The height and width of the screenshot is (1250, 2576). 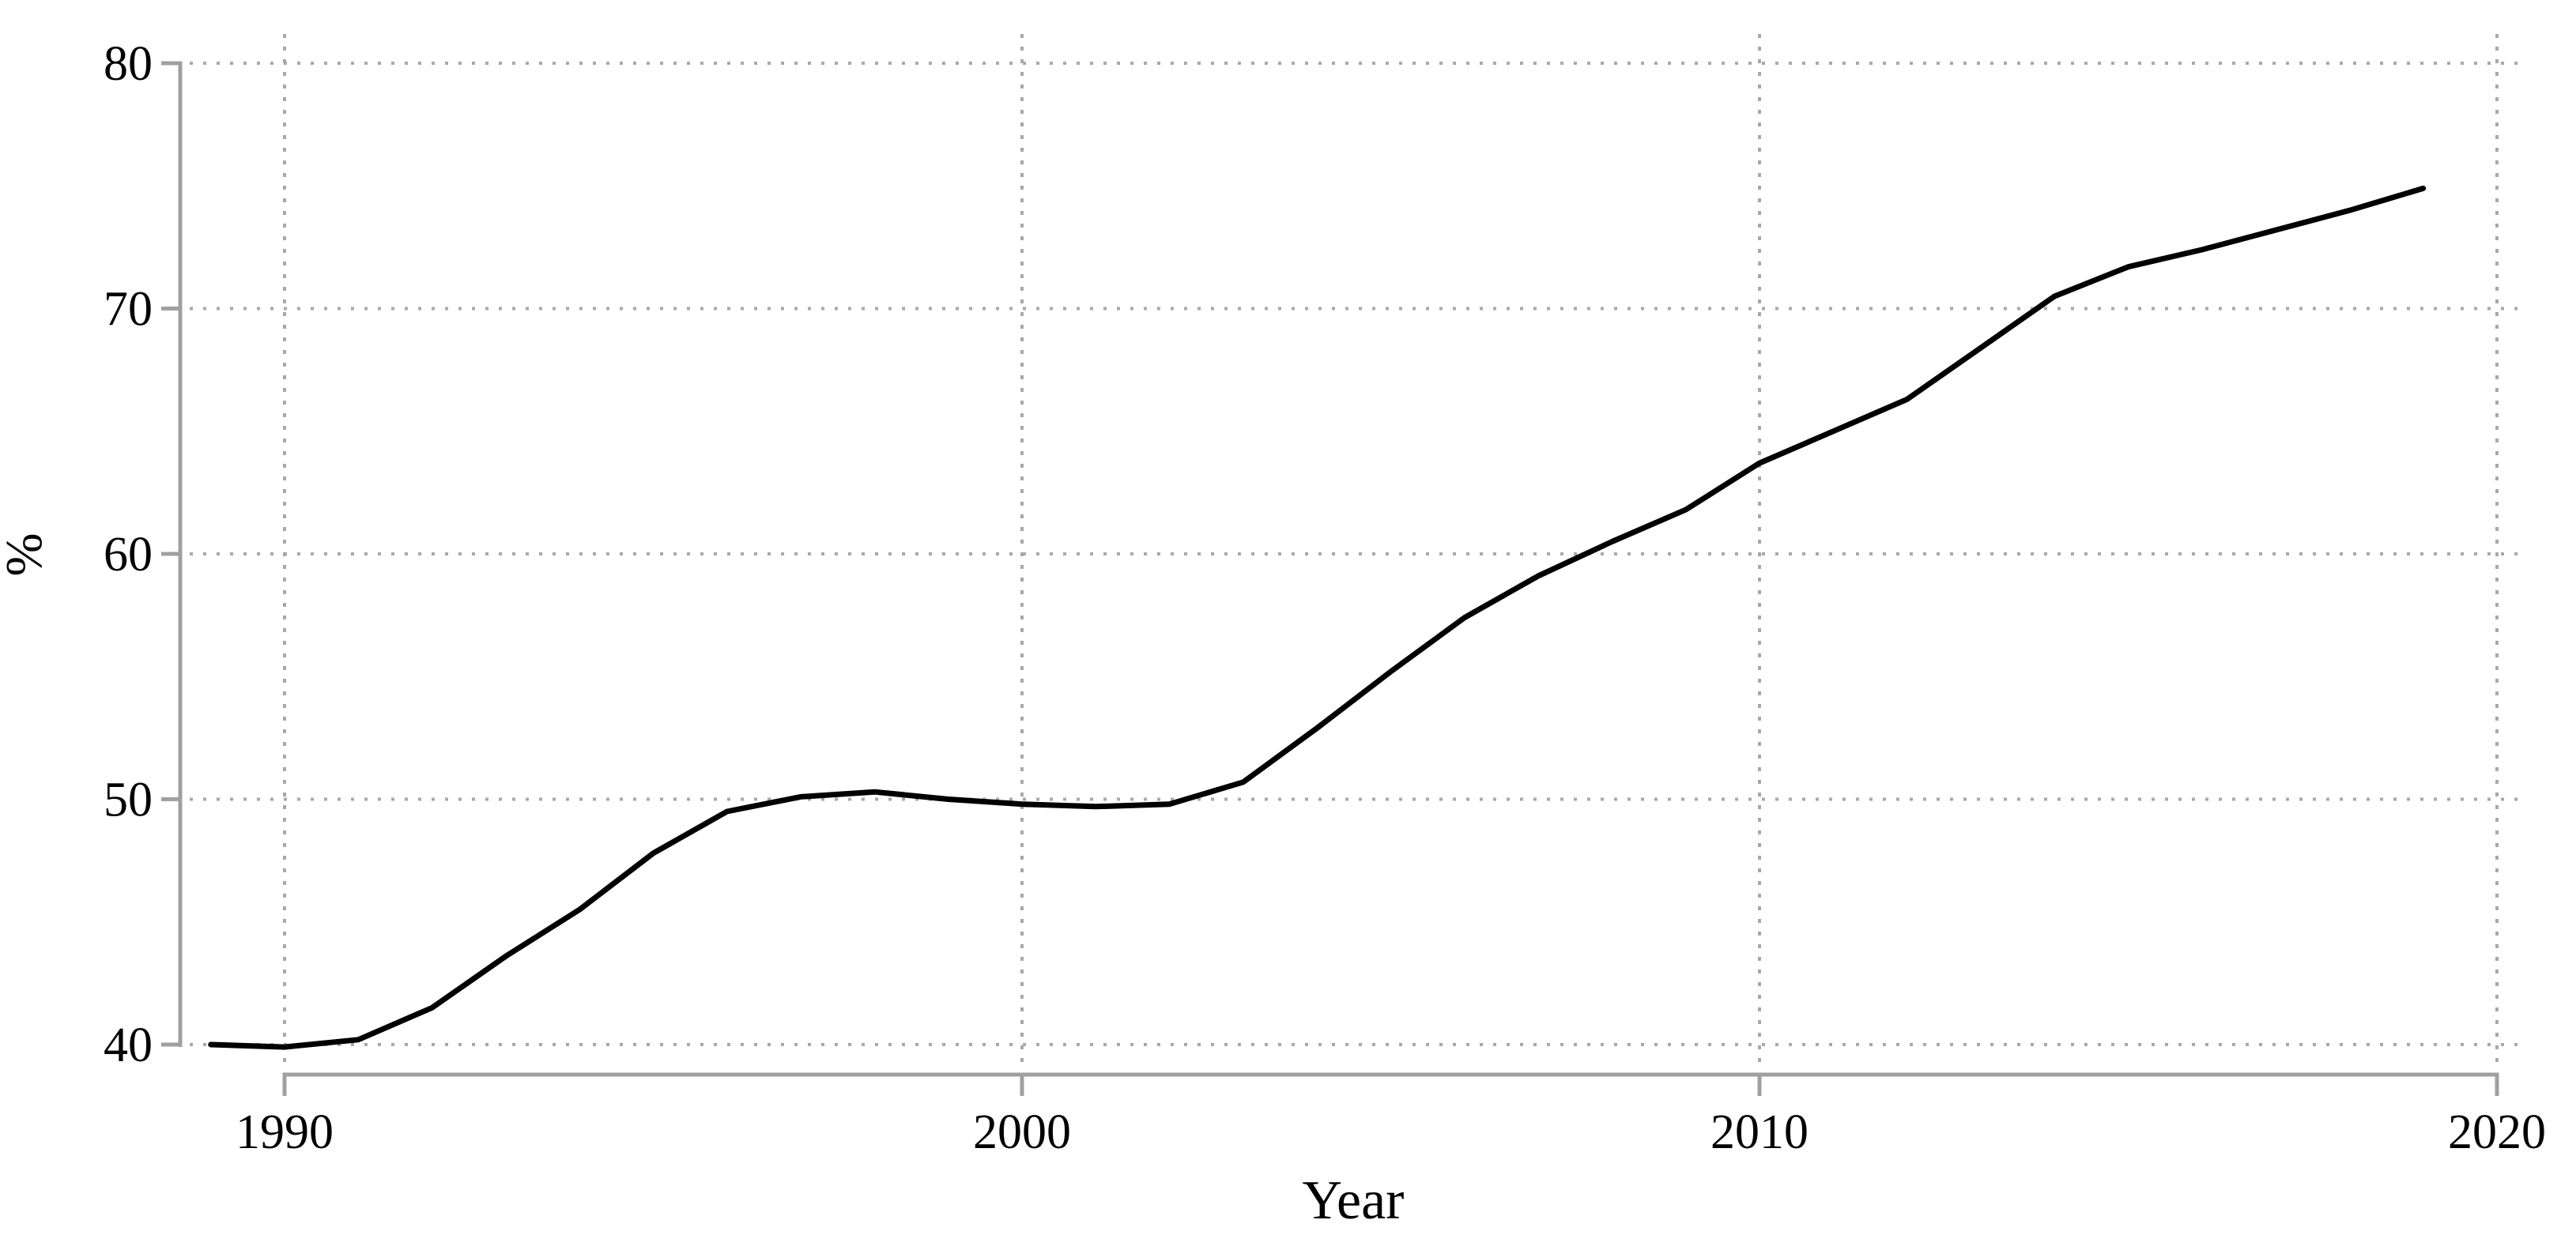 What do you see at coordinates (27, 555) in the screenshot?
I see `y-axis-title: %` at bounding box center [27, 555].